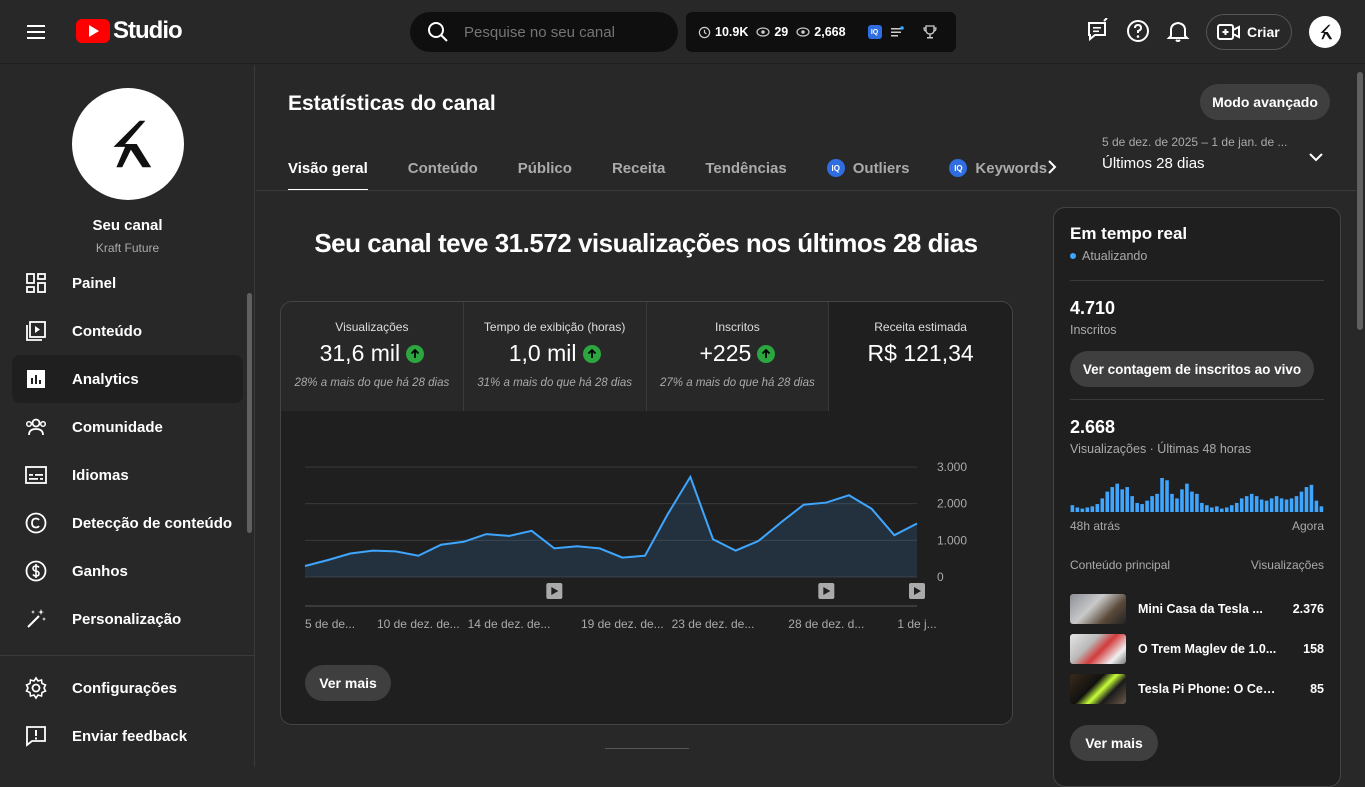 This screenshot has width=1365, height=787. Describe the element at coordinates (392, 103) in the screenshot. I see `page-title: Estatísticas do canal` at that location.